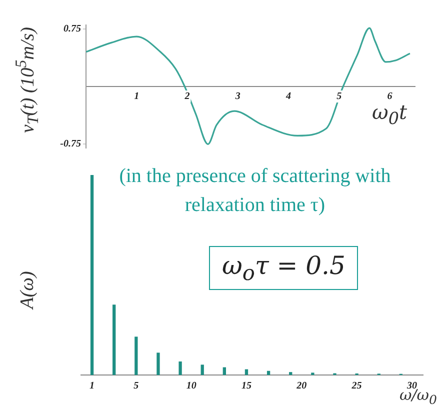 This screenshot has width=441, height=412. What do you see at coordinates (287, 96) in the screenshot?
I see `x-tick-label: 4` at bounding box center [287, 96].